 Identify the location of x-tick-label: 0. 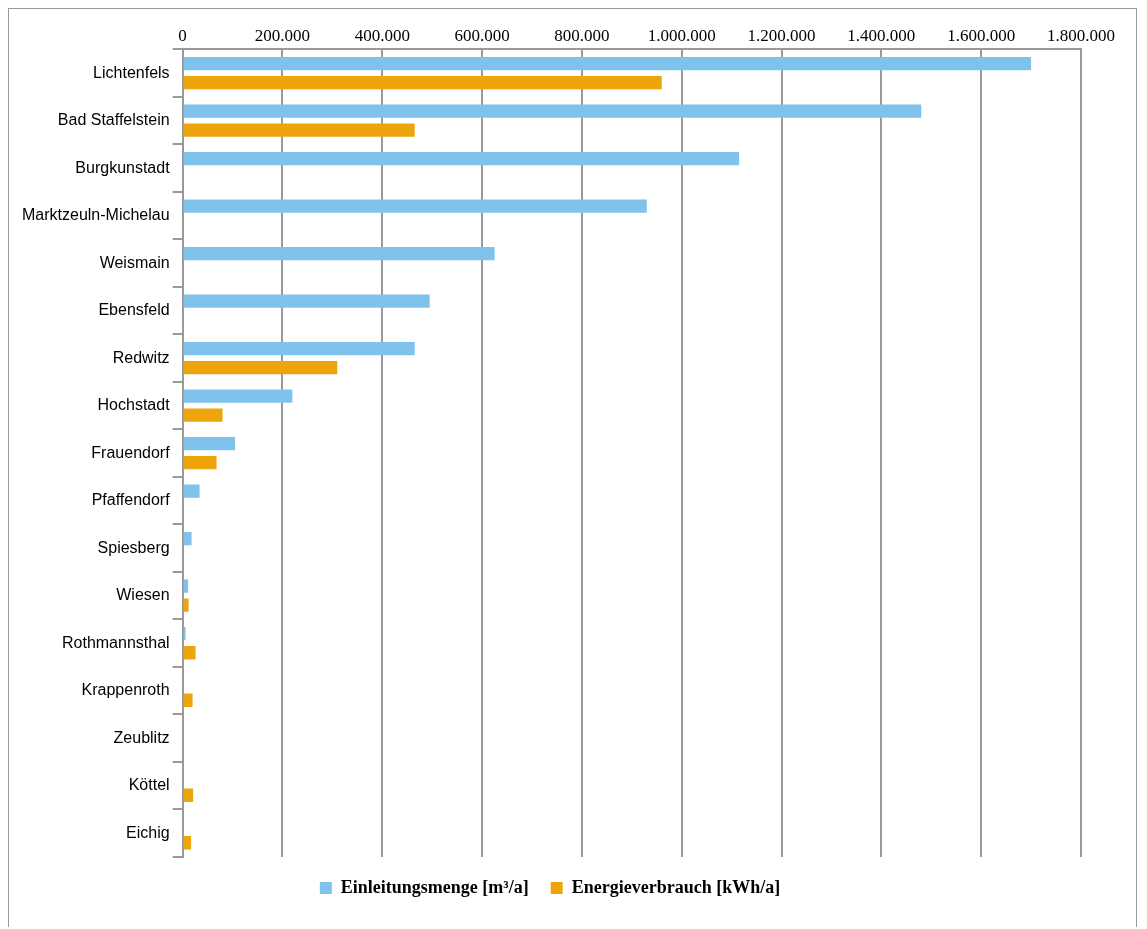
(182, 35).